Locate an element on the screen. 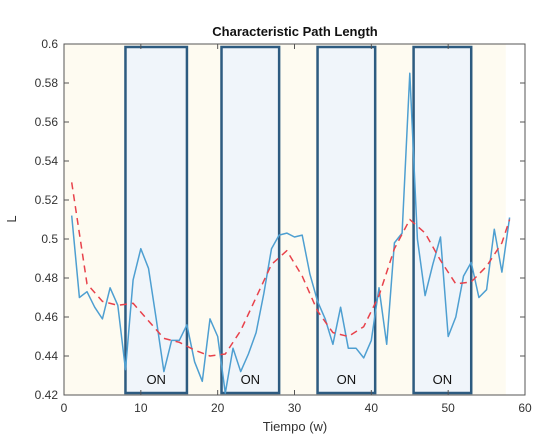 The image size is (548, 437). y-tick-label: 0.58 is located at coordinates (47, 83).